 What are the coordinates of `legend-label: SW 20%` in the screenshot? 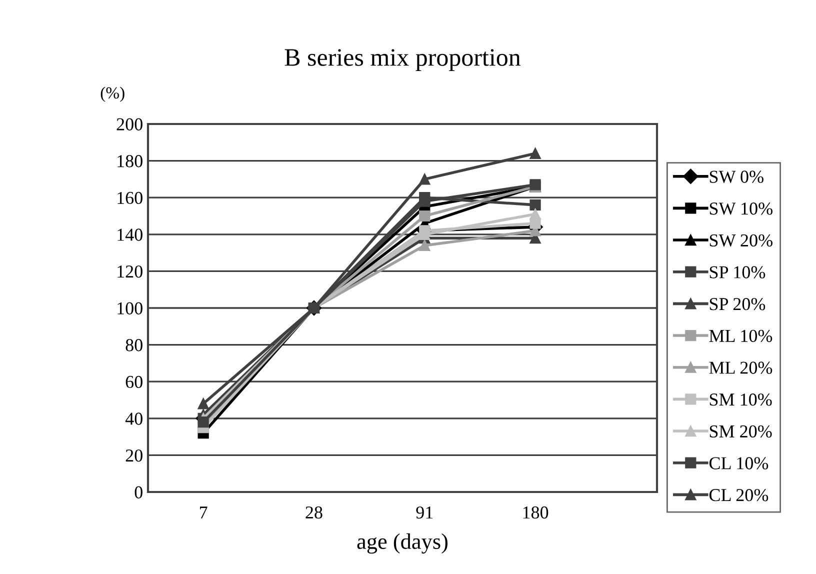 It's located at (741, 240).